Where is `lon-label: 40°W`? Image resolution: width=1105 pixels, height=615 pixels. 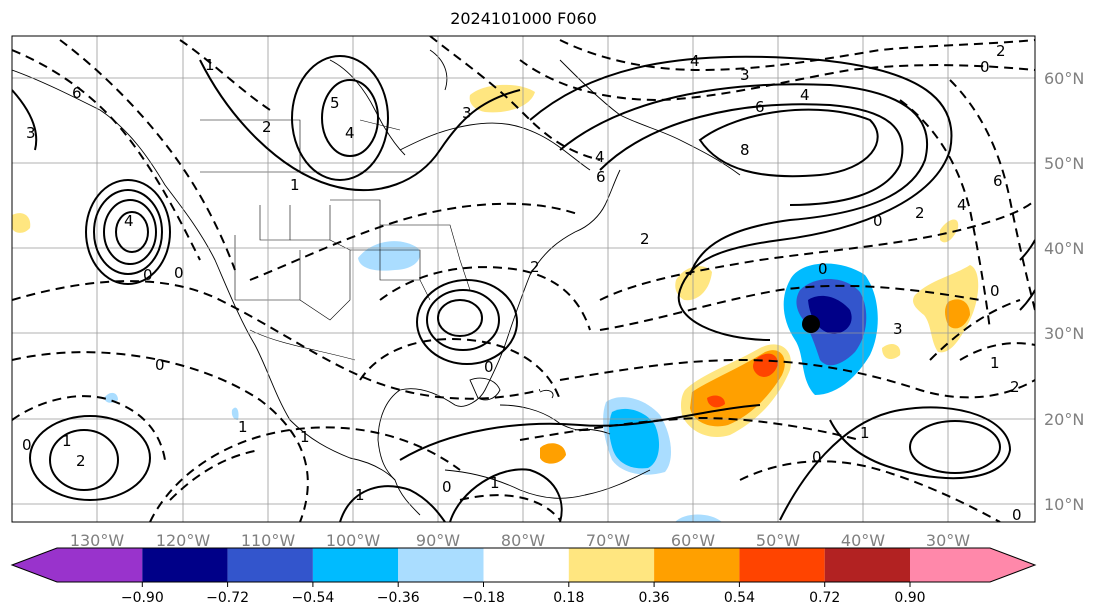 lon-label: 40°W is located at coordinates (863, 540).